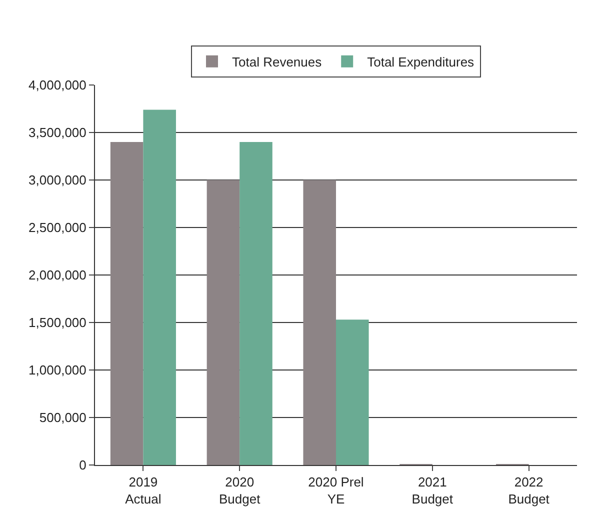  Describe the element at coordinates (82, 465) in the screenshot. I see `y-tick-label: 0` at that location.